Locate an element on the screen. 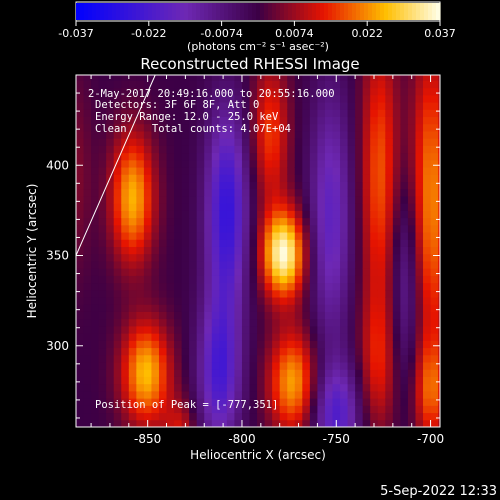  colorbar-cell is located at coordinates (98, 11).